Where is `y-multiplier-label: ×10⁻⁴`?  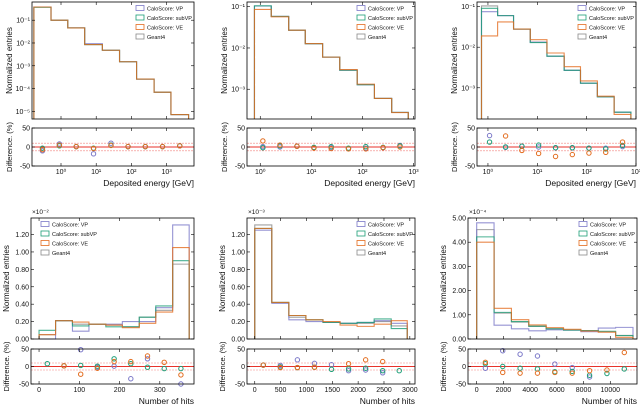 y-multiplier-label: ×10⁻⁴ is located at coordinates (477, 212).